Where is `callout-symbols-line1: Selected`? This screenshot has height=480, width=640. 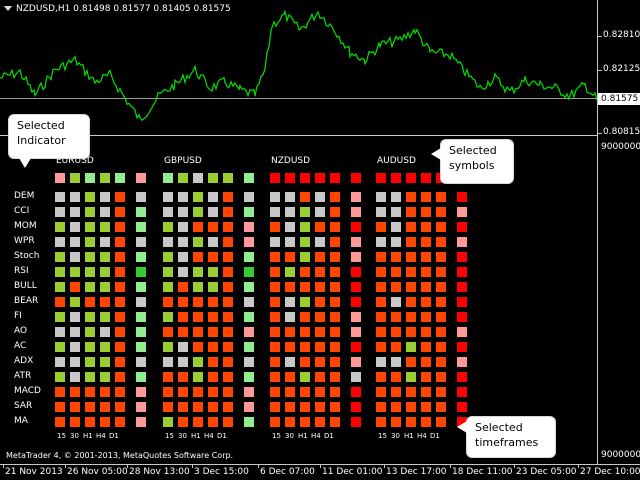 callout-symbols-line1: Selected is located at coordinates (473, 150).